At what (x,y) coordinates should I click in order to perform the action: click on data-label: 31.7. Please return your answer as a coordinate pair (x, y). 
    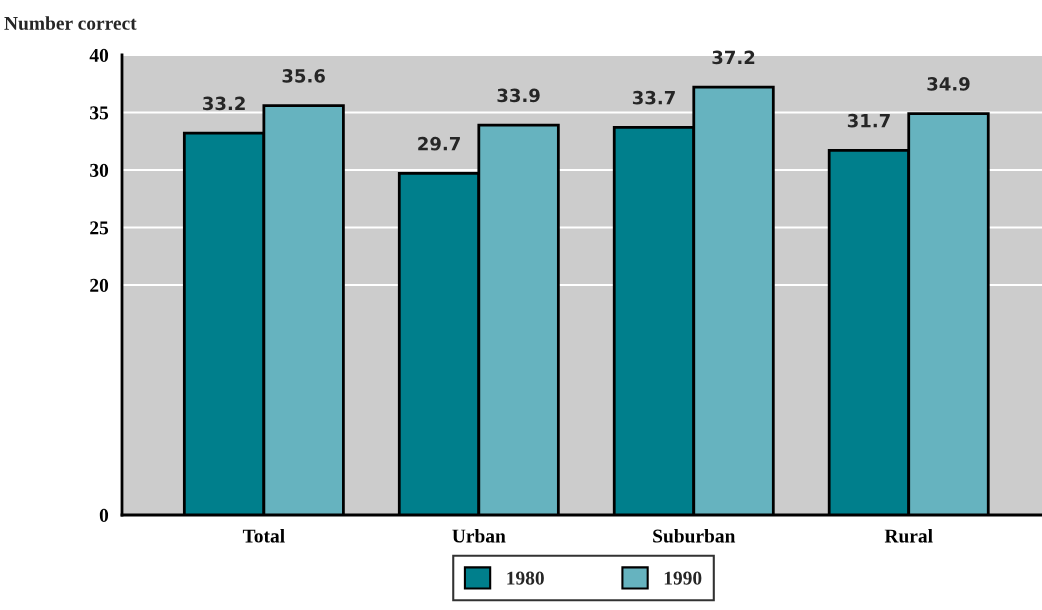
    Looking at the image, I should click on (868, 120).